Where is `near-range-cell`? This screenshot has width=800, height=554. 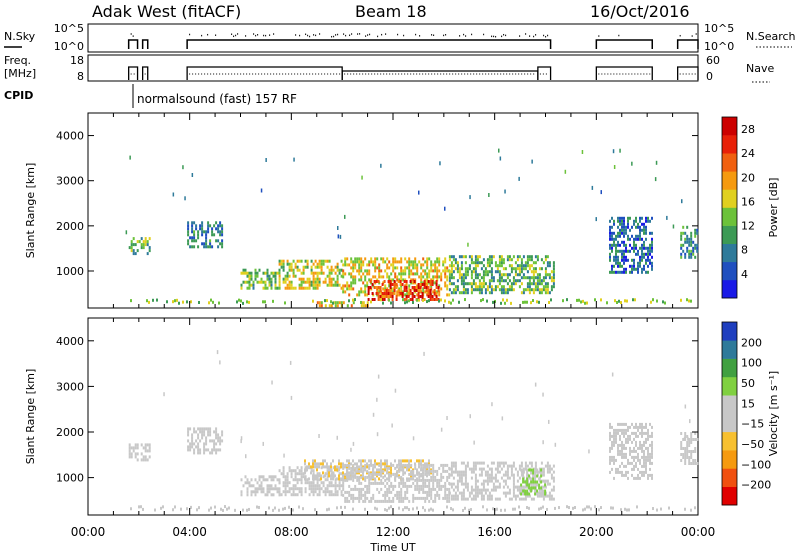
near-range-cell is located at coordinates (345, 507).